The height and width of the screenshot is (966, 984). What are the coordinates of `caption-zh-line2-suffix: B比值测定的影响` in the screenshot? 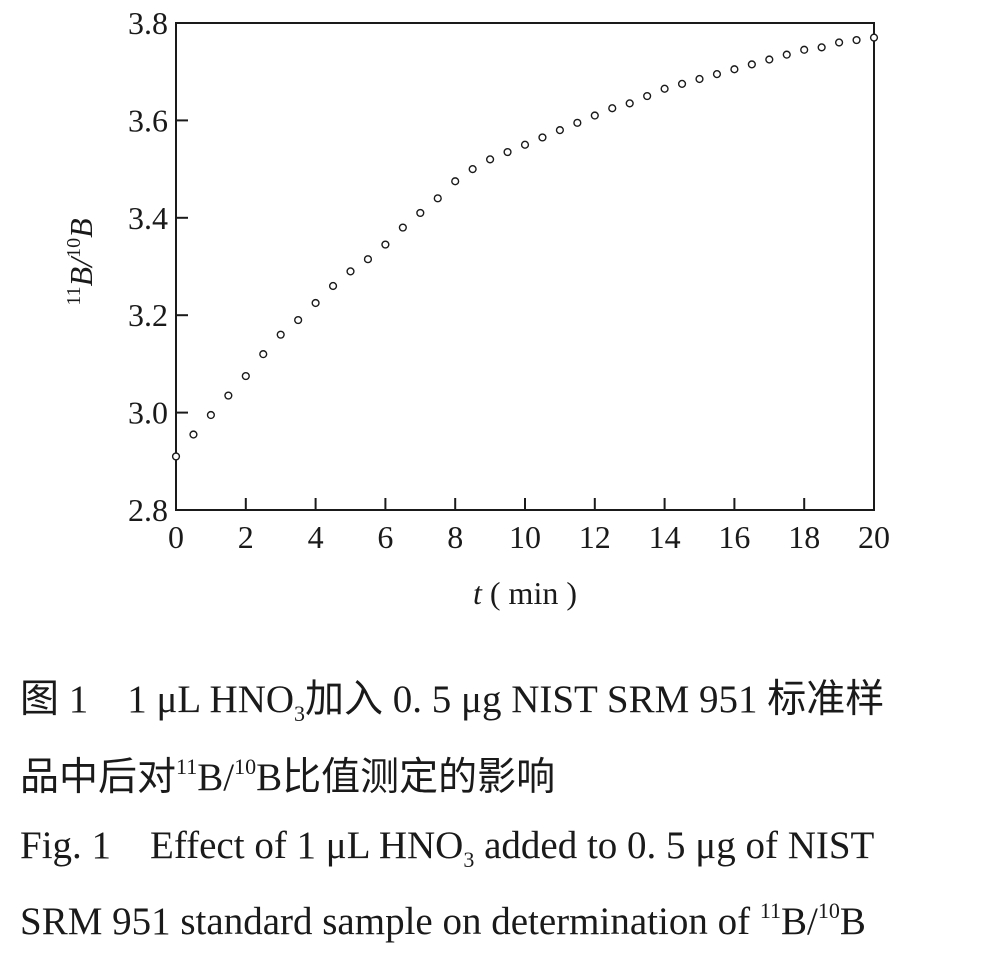 It's located at (406, 777).